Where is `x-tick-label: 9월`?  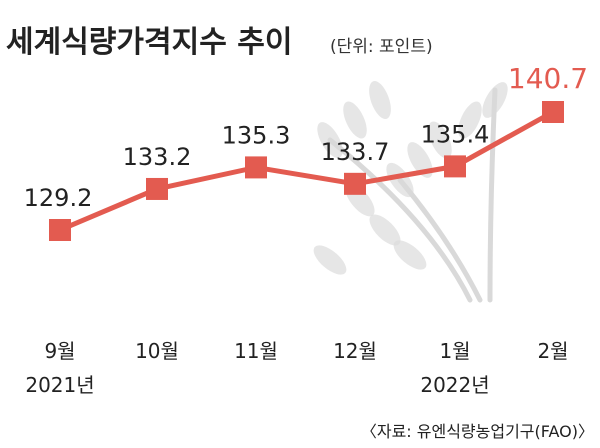
x-tick-label: 9월 is located at coordinates (59, 351).